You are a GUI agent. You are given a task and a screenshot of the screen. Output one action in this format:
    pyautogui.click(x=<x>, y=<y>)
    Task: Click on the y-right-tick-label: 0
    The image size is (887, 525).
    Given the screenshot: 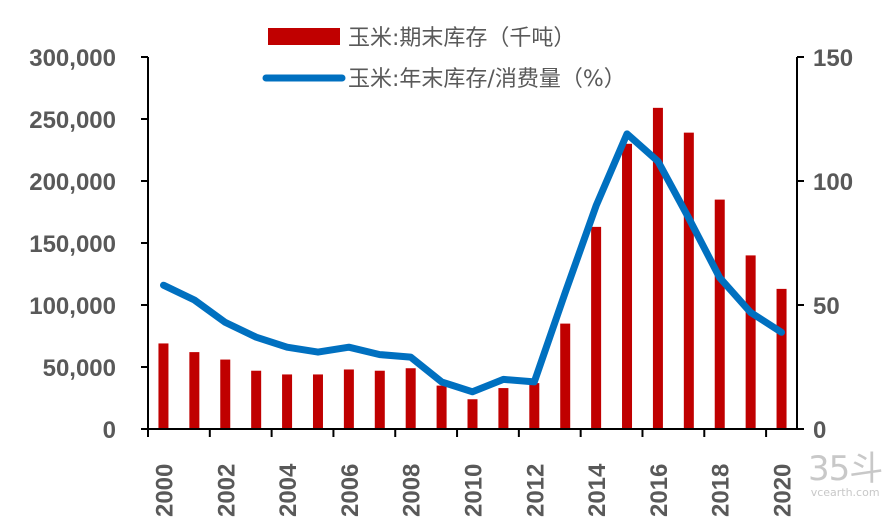 What is the action you would take?
    pyautogui.click(x=819, y=430)
    